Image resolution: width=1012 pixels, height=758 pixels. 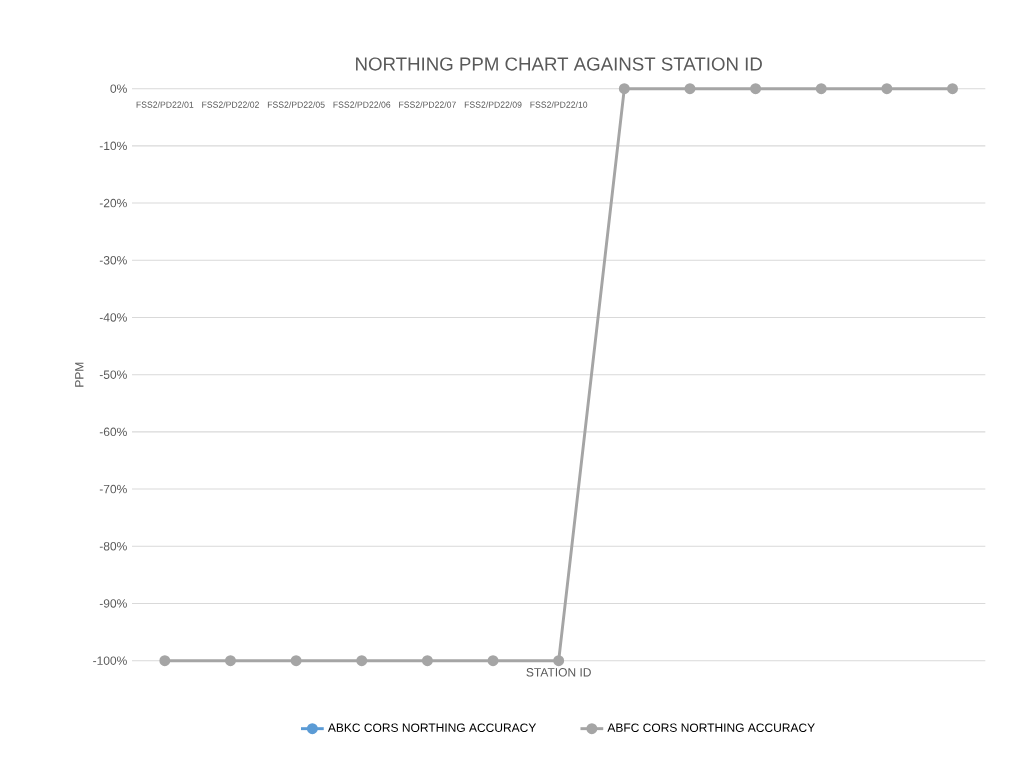 What do you see at coordinates (362, 104) in the screenshot?
I see `x-tick-label: FSS2/PD22/06` at bounding box center [362, 104].